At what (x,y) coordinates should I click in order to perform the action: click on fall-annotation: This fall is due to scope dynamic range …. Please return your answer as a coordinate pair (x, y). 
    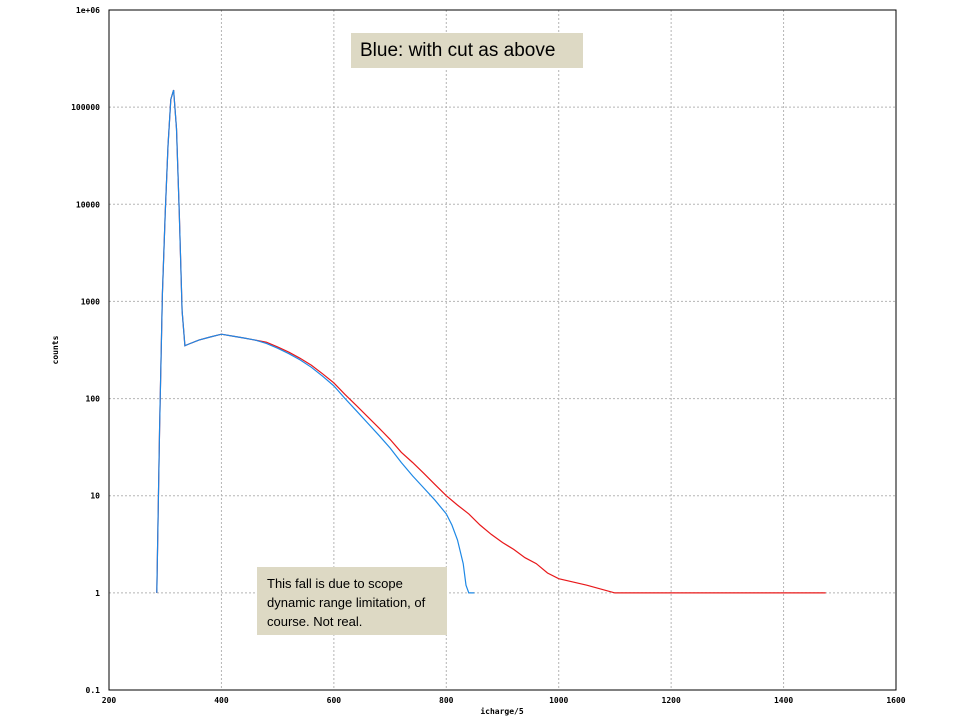
    Looking at the image, I should click on (352, 601).